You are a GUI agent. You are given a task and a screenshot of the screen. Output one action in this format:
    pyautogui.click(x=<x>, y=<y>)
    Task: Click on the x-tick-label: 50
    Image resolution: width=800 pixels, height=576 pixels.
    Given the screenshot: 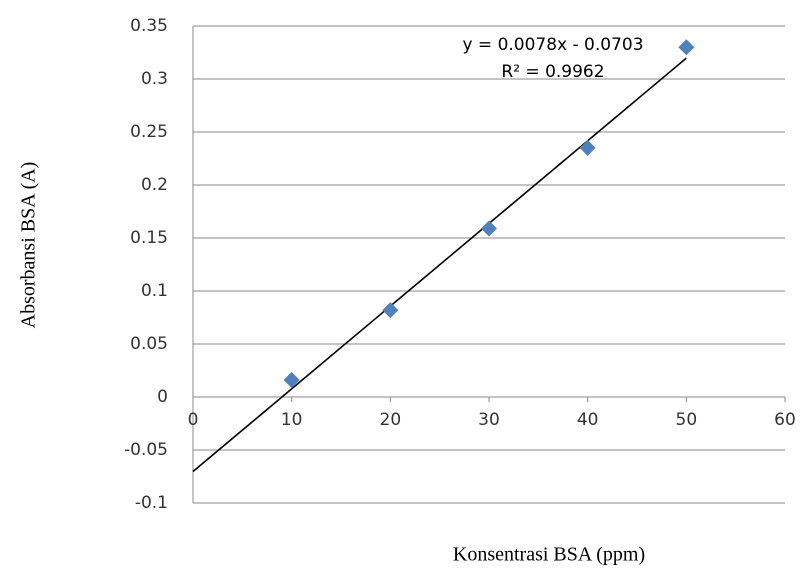 What is the action you would take?
    pyautogui.click(x=687, y=420)
    